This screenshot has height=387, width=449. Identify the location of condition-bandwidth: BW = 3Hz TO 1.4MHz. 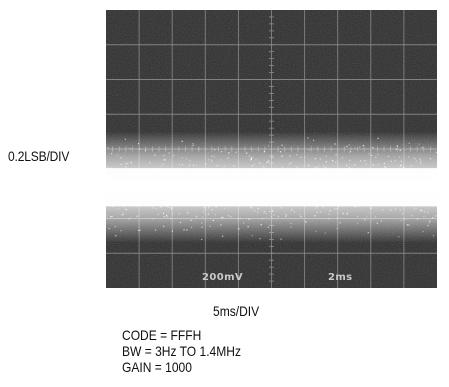
(181, 351).